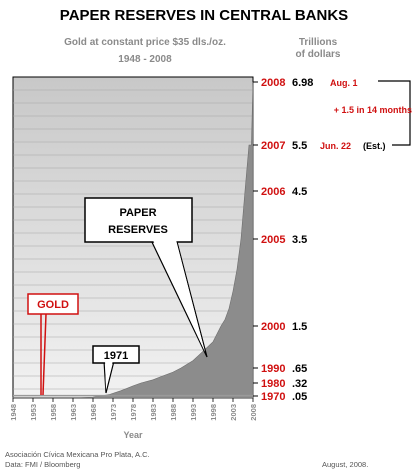  I want to click on x-tick-label: 1968, so click(93, 412).